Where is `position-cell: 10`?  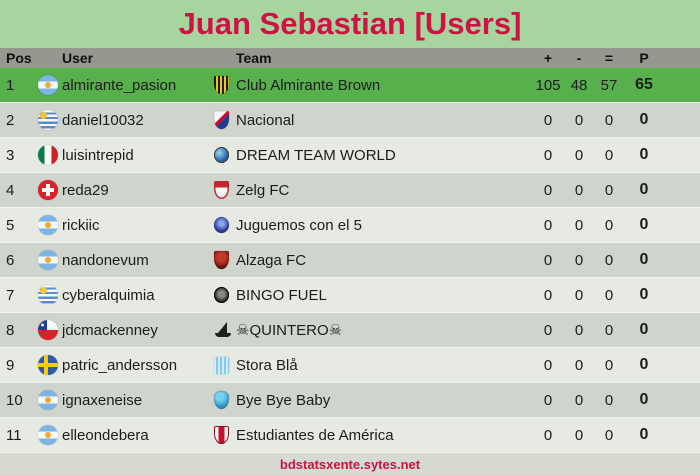 position-cell: 10 is located at coordinates (14, 400).